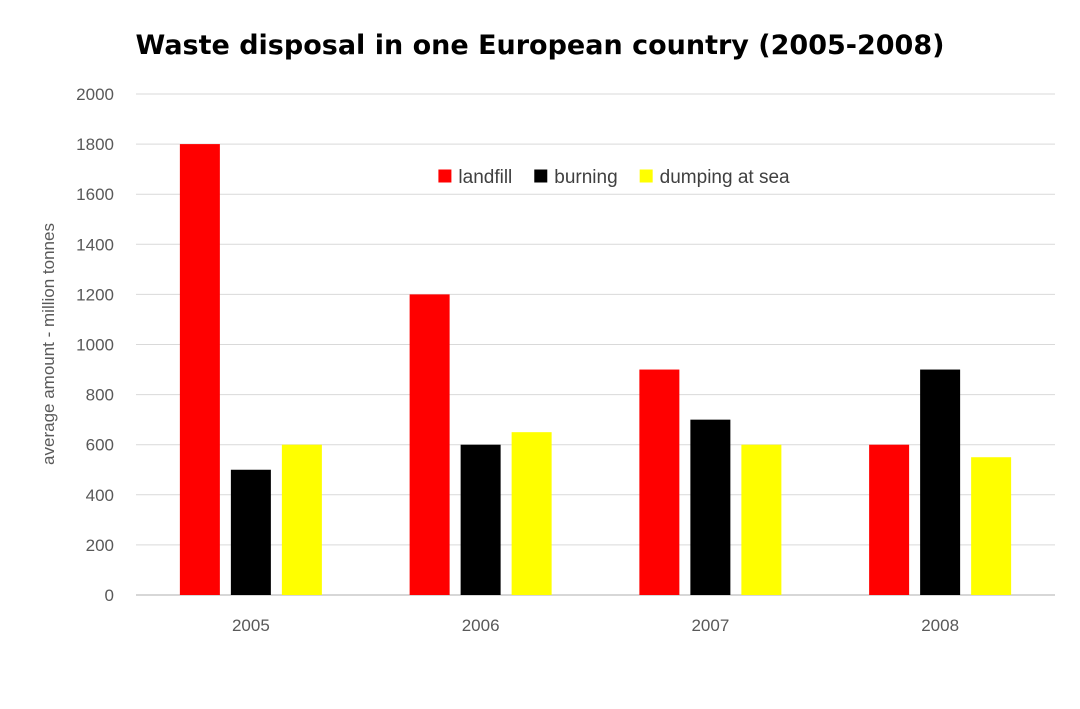  Describe the element at coordinates (429, 444) in the screenshot. I see `bar-landfill-2006` at that location.